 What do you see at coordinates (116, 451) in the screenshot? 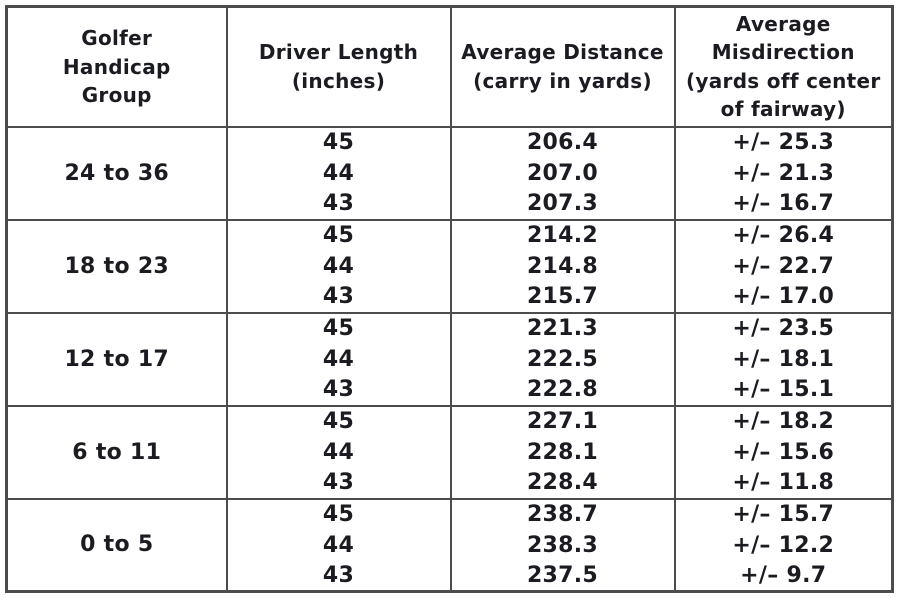
I see `handicap-group-cell: 6 to 11` at bounding box center [116, 451].